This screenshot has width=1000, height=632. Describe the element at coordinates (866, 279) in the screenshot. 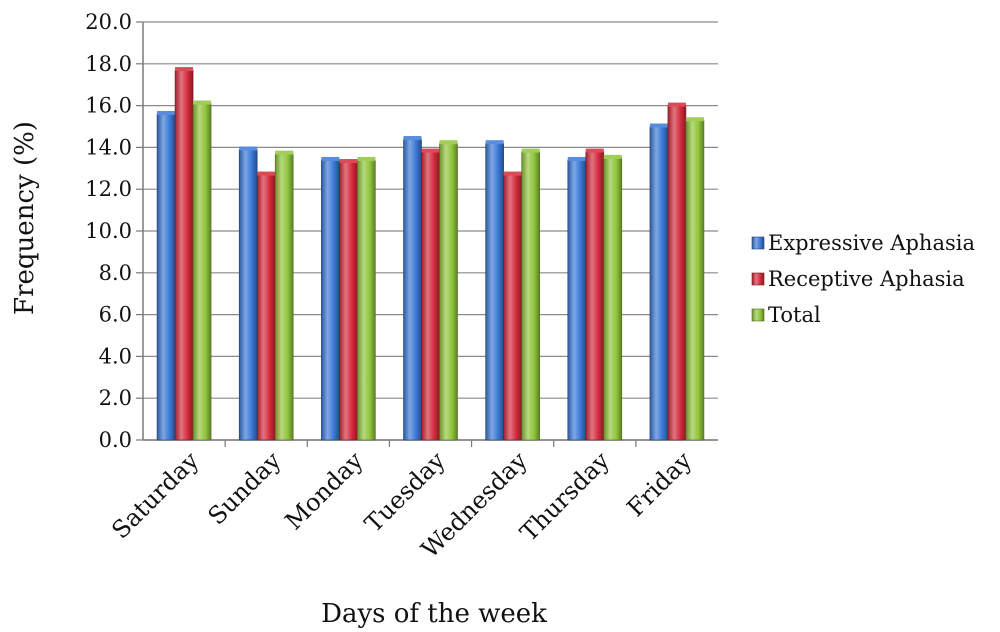

I see `legend-label: Receptive Aphasia` at that location.